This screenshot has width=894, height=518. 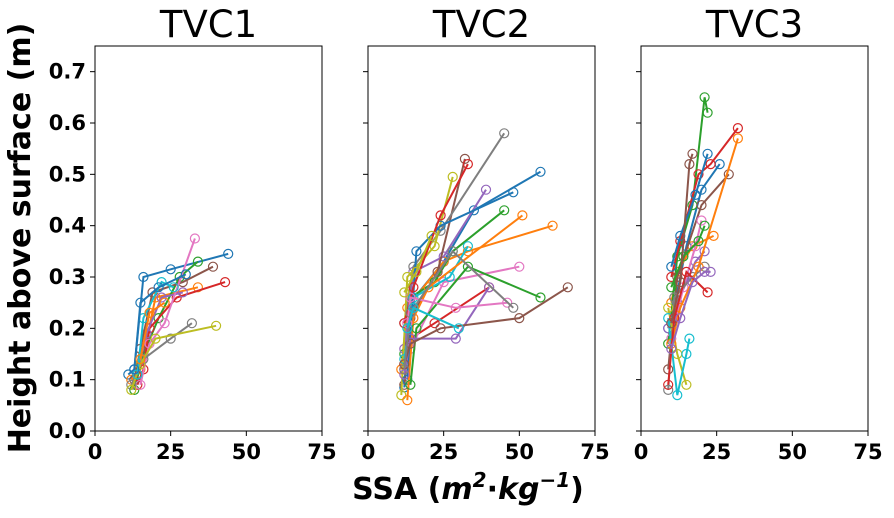 What do you see at coordinates (208, 24) in the screenshot?
I see `panel-title: TVC1` at bounding box center [208, 24].